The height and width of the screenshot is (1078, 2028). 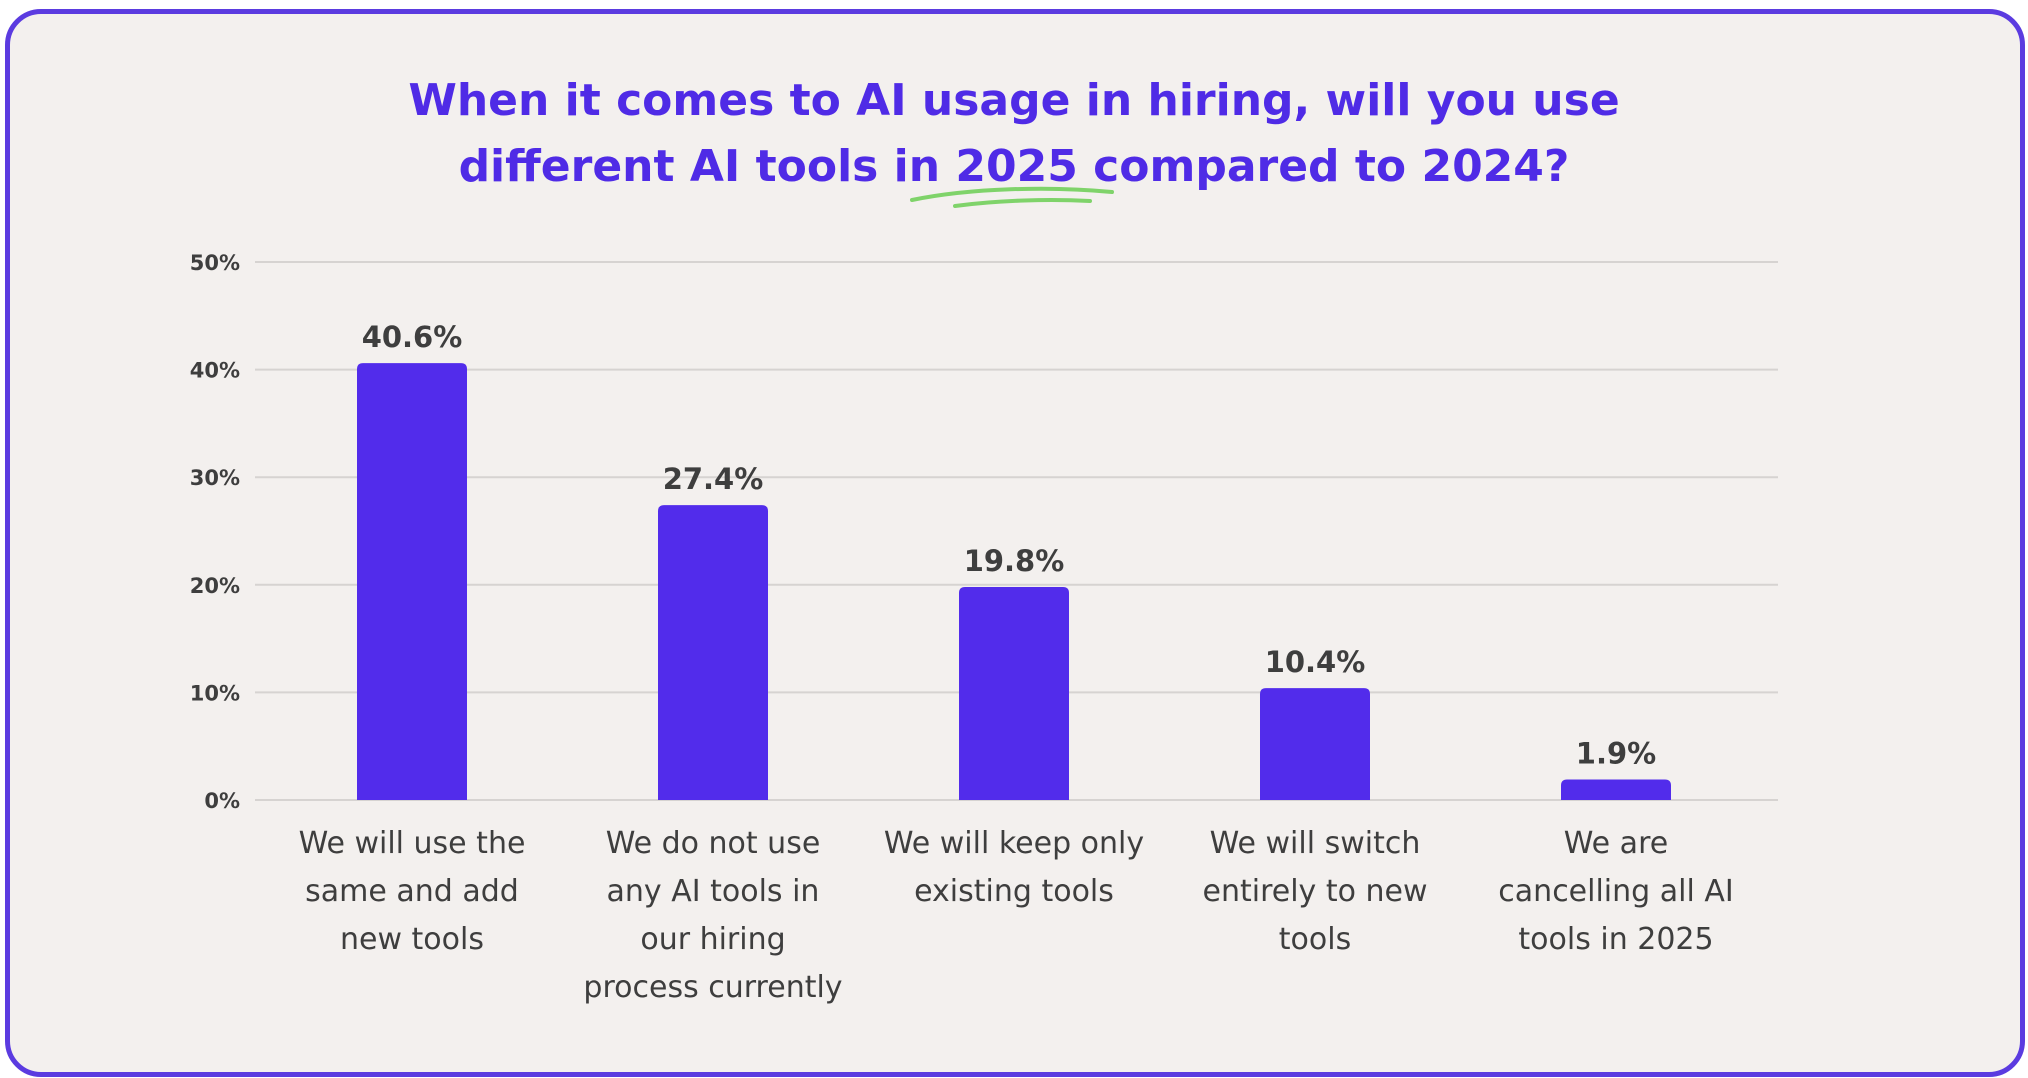 What do you see at coordinates (1014, 867) in the screenshot?
I see `category-label: We will keep only existing tools` at bounding box center [1014, 867].